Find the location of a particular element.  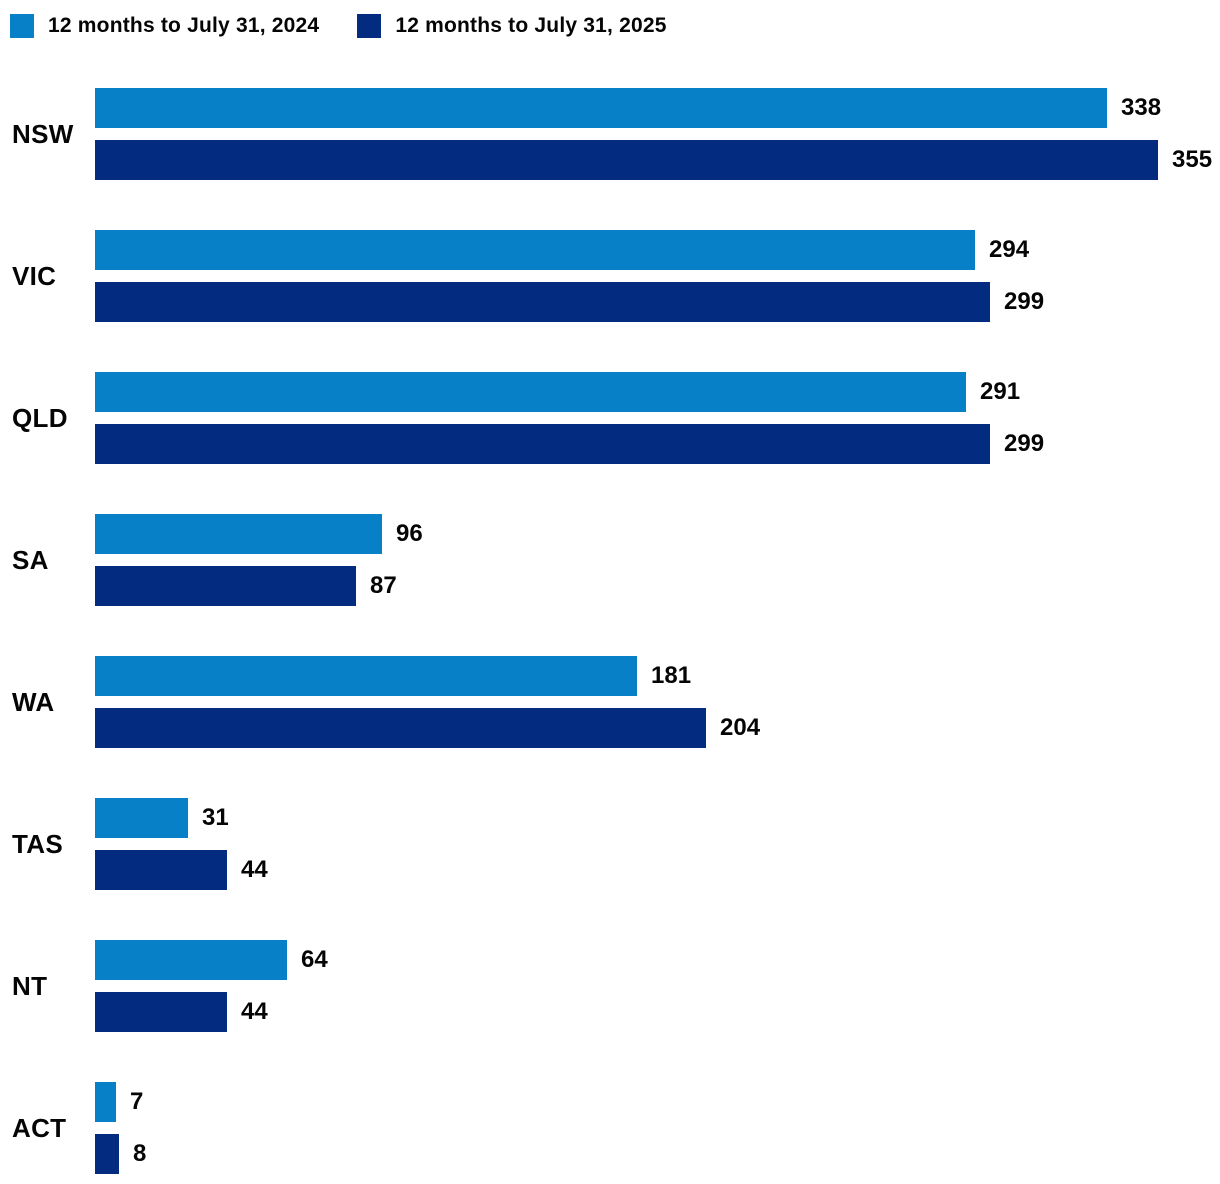

legend-item-2024: 12 months to July 31, 2024 is located at coordinates (164, 26).